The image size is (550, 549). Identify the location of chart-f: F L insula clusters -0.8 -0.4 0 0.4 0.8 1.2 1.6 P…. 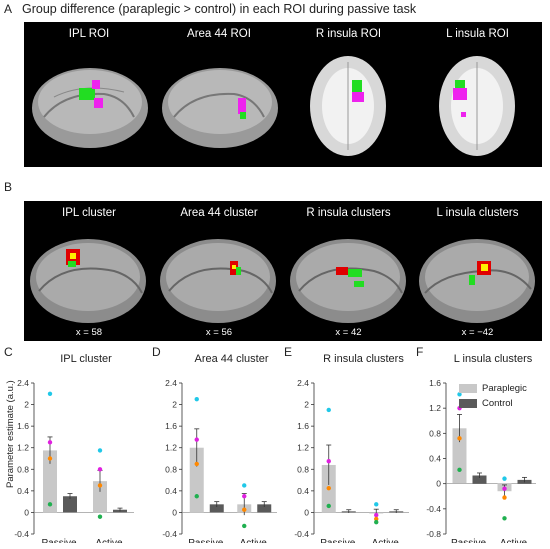
(477, 443).